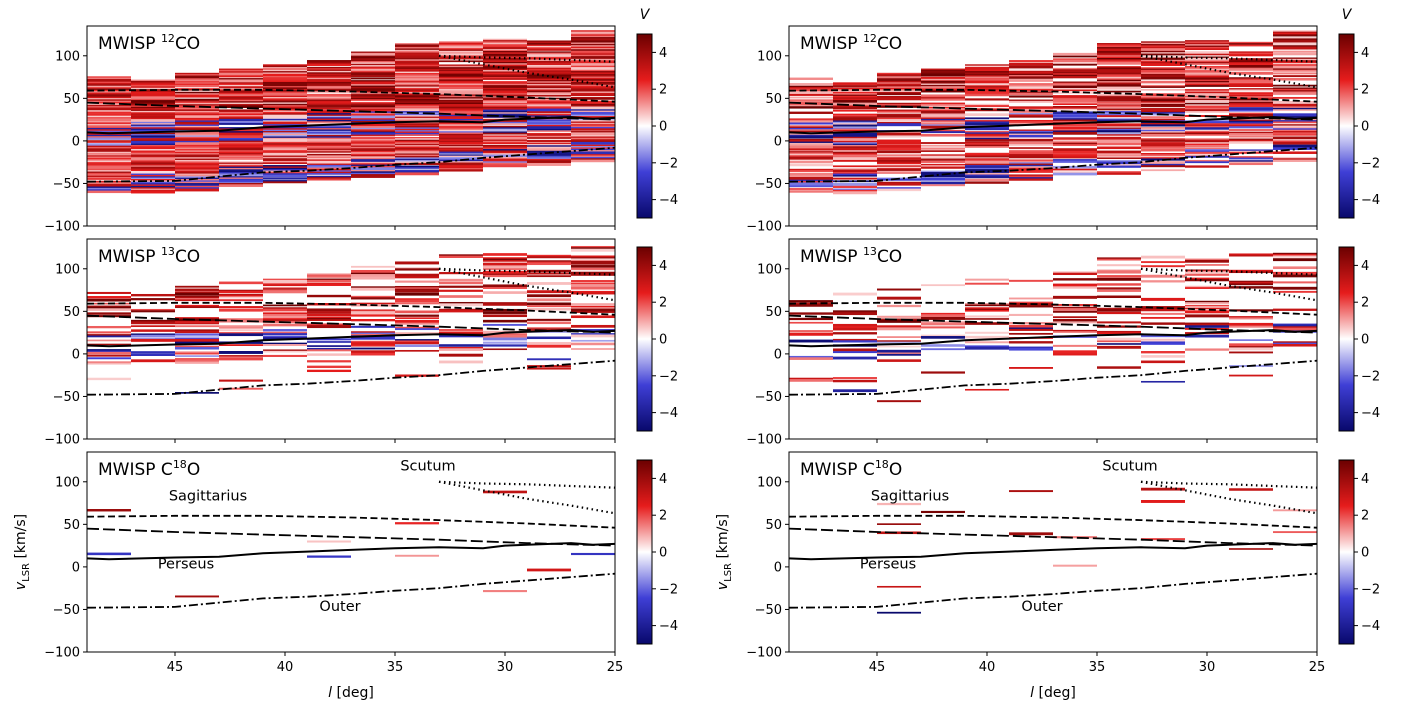 Image resolution: width=1416 pixels, height=713 pixels. I want to click on plot-frame, so click(1053, 552).